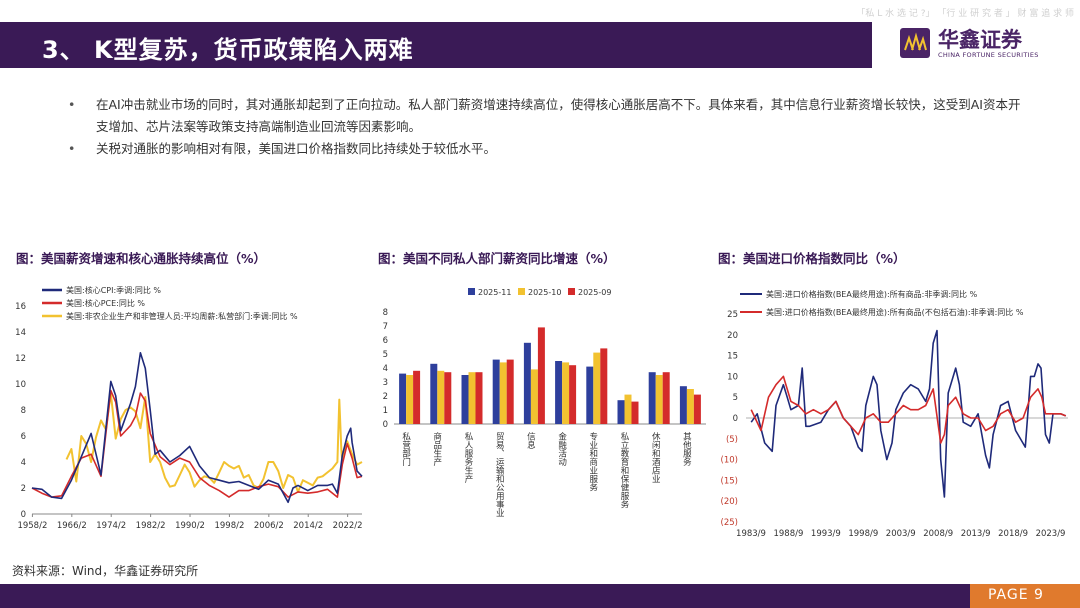  Describe the element at coordinates (20, 307) in the screenshot. I see `y-tick-label: 16` at that location.